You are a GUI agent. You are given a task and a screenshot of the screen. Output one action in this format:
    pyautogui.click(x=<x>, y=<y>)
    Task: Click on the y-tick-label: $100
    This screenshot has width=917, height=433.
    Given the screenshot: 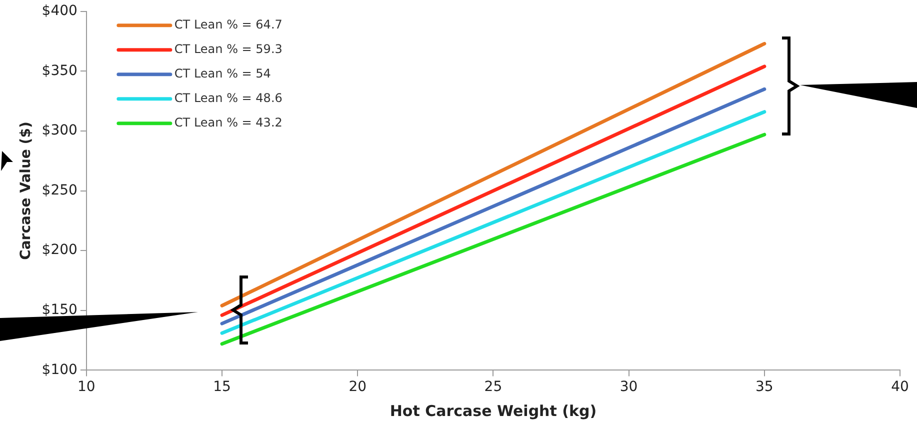 What is the action you would take?
    pyautogui.click(x=60, y=370)
    